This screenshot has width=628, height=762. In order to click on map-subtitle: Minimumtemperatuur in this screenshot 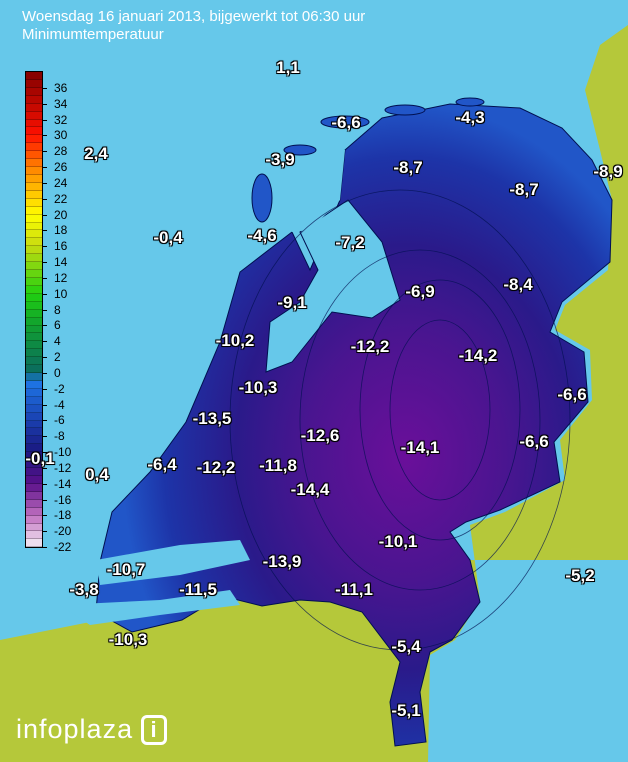, I will do `click(93, 34)`.